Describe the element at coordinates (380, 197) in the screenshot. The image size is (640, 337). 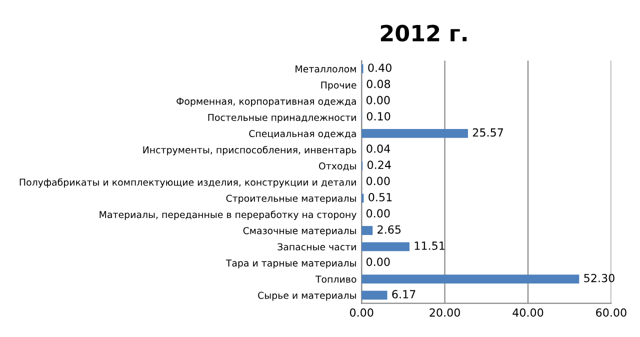
I see `data-label: 0.51` at that location.